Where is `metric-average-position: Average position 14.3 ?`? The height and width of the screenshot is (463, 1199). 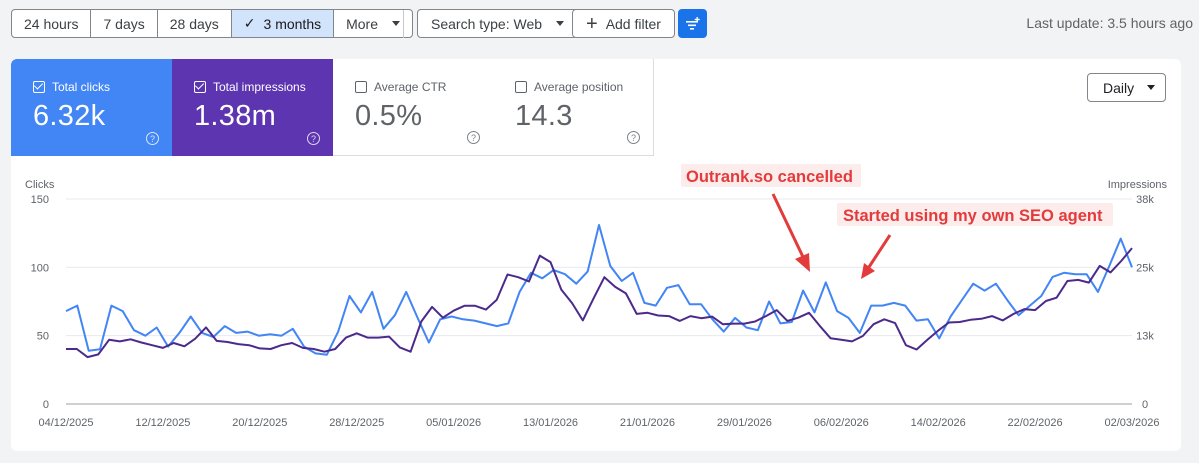 metric-average-position: Average position 14.3 ? is located at coordinates (573, 107).